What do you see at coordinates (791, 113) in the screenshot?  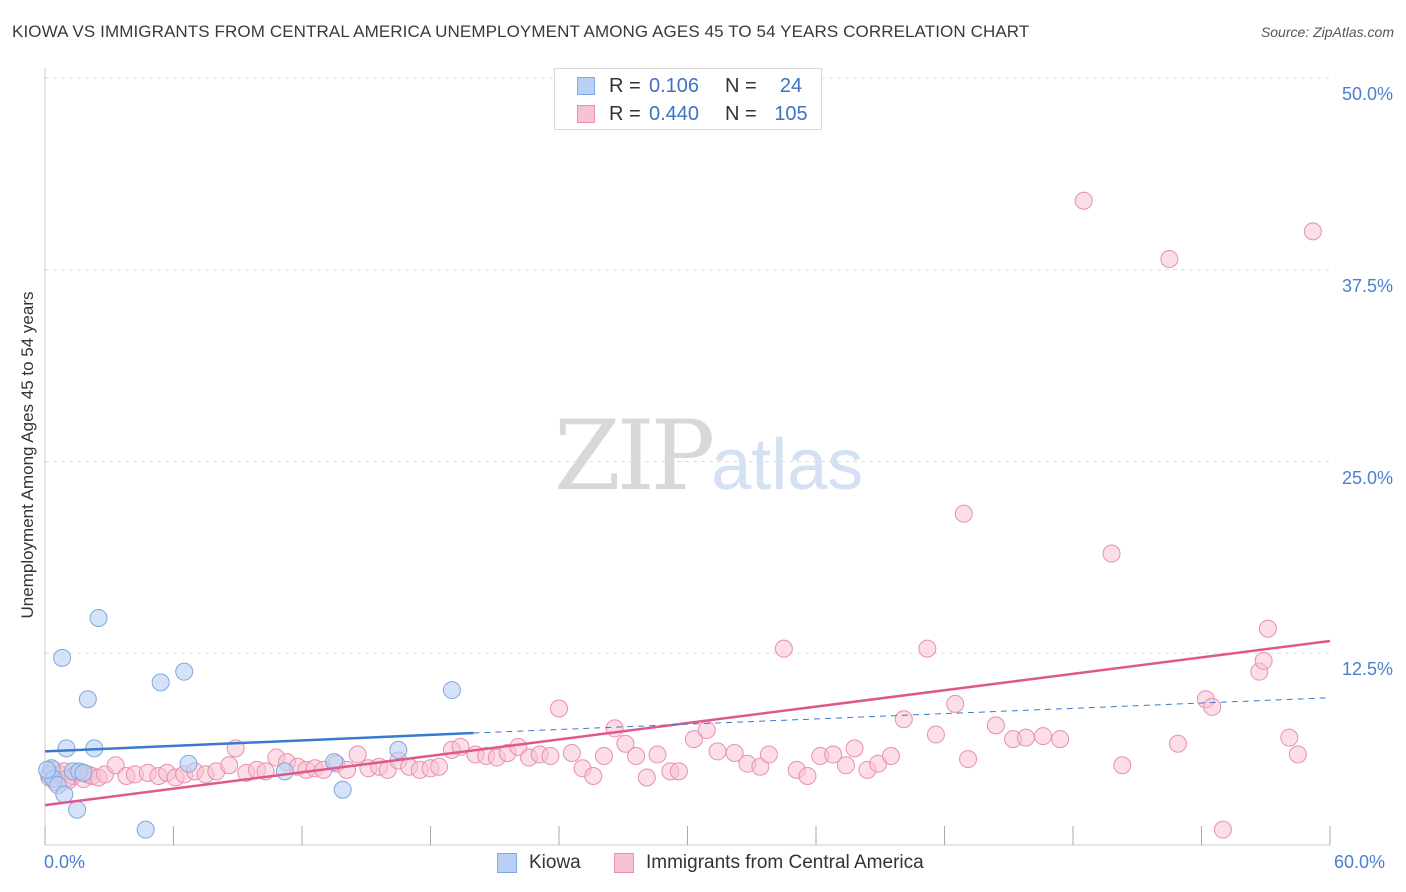 I see `immigrants-n-value: 105` at bounding box center [791, 113].